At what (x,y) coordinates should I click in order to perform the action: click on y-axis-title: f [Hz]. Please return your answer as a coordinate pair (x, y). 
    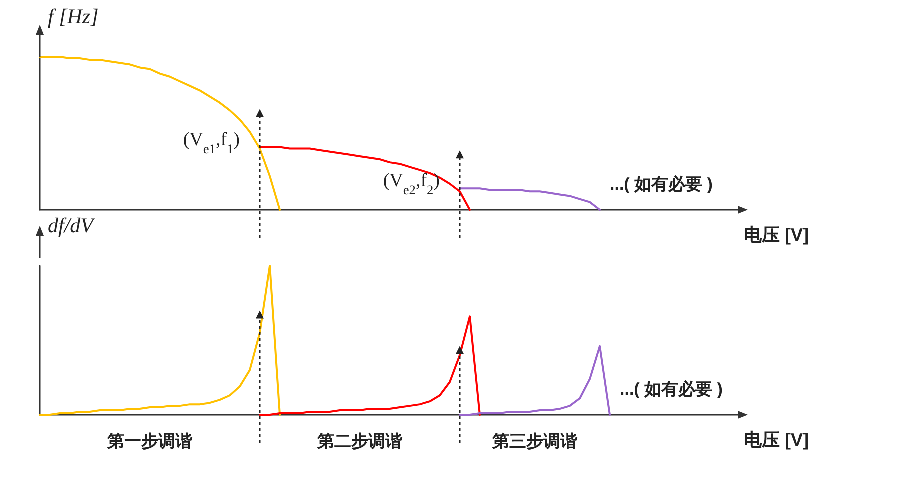
    Looking at the image, I should click on (73, 16).